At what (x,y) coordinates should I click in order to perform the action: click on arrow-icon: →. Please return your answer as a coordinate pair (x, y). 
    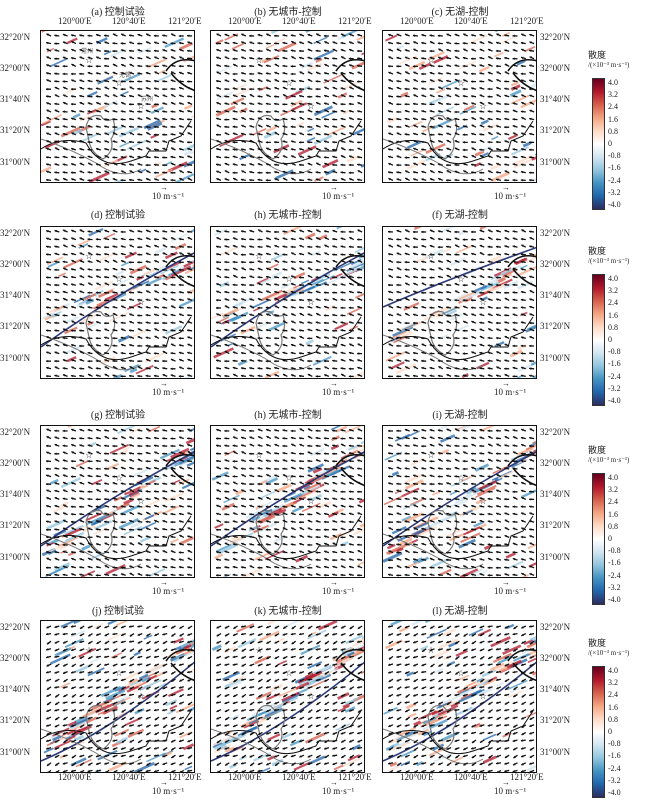
    Looking at the image, I should click on (164, 383).